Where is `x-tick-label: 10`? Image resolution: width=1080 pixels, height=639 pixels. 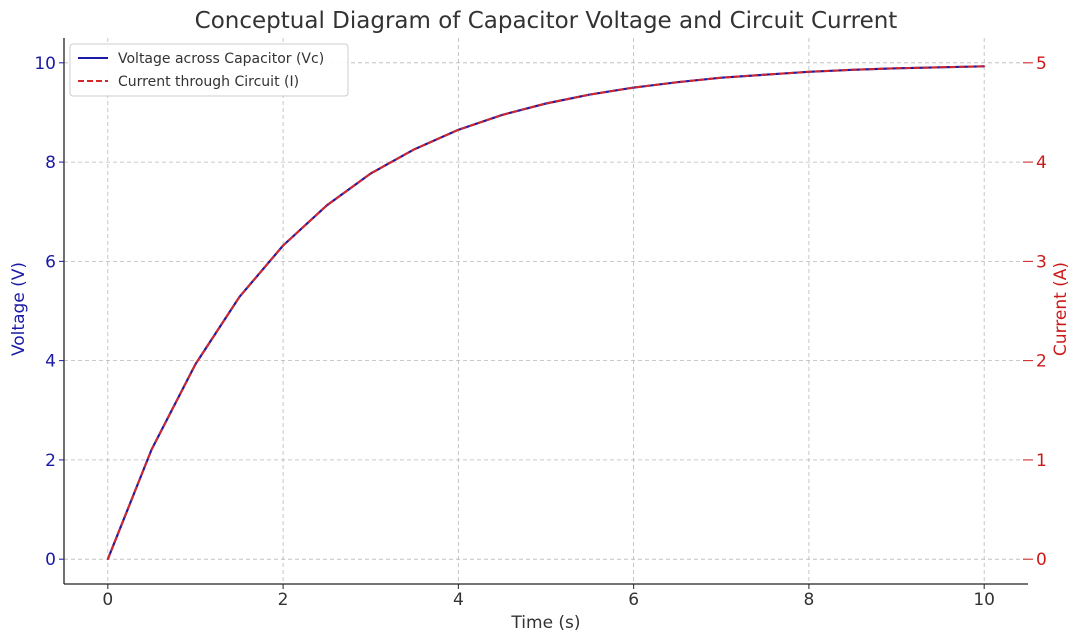
x-tick-label: 10 is located at coordinates (984, 600).